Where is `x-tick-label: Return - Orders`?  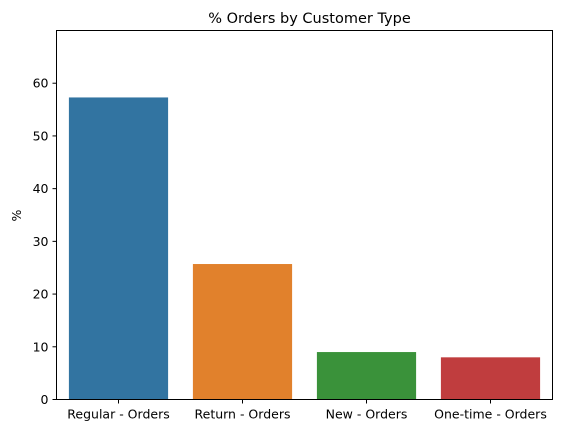
x-tick-label: Return - Orders is located at coordinates (243, 414).